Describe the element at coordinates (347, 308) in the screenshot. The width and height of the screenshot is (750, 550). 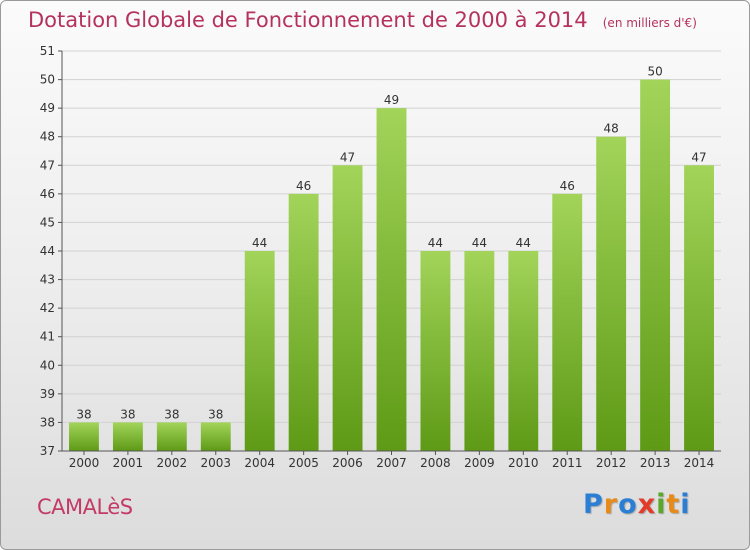
I see `bar-2006` at that location.